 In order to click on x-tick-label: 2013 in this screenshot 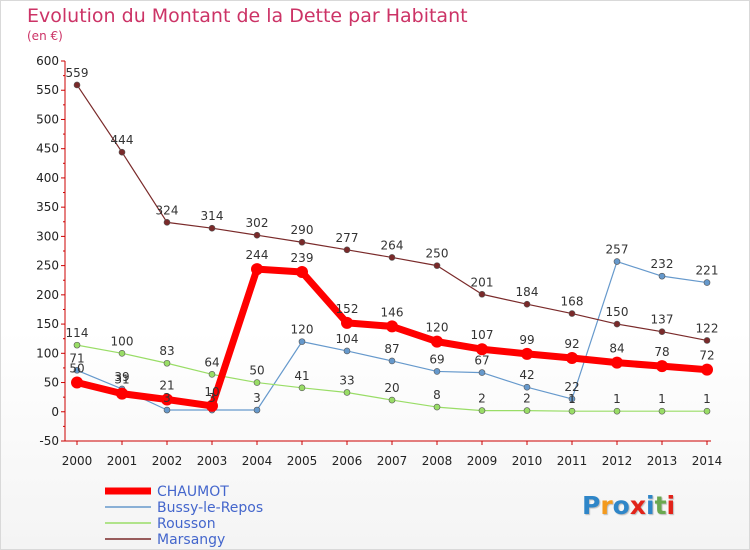, I will do `click(662, 461)`.